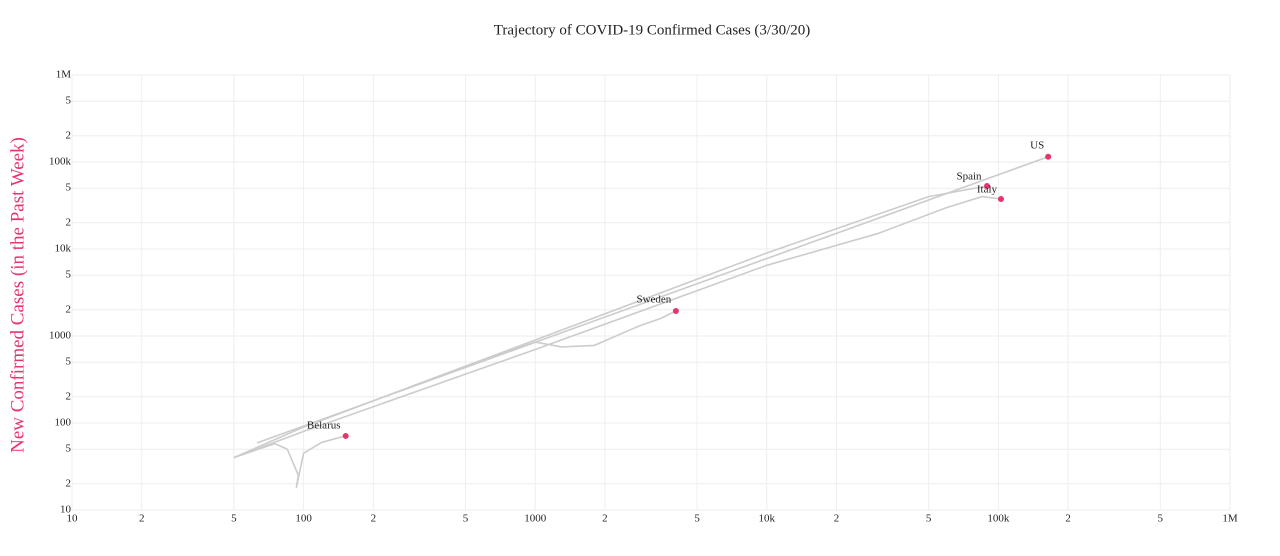 This screenshot has height=556, width=1280. I want to click on x-tick-label: 1000, so click(535, 519).